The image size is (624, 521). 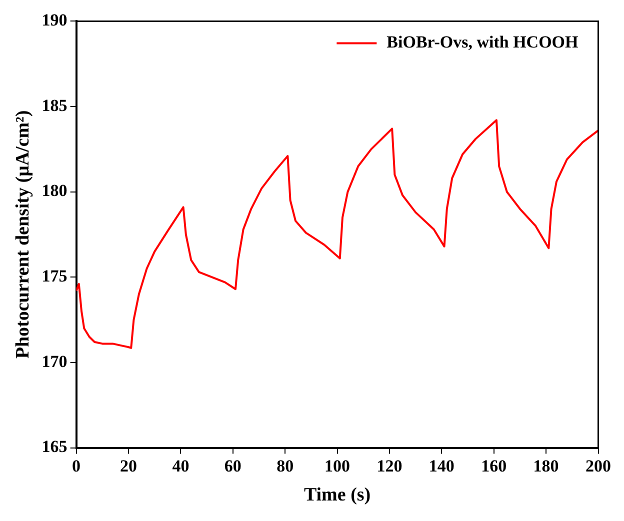 I want to click on y-tick-label: 190, so click(x=55, y=20).